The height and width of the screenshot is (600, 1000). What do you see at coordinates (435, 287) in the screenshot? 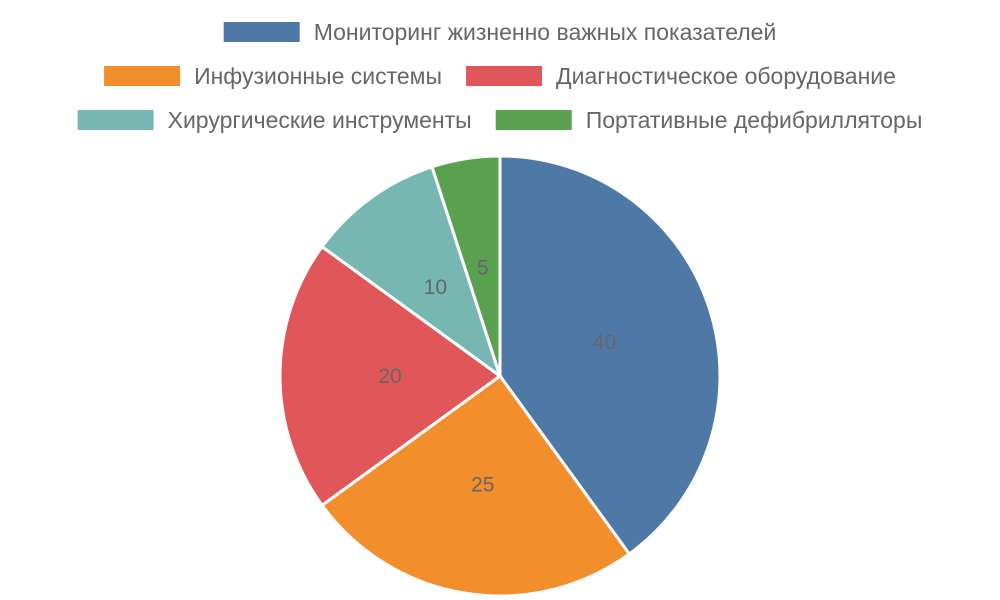
I see `slice-value-label: 10` at bounding box center [435, 287].